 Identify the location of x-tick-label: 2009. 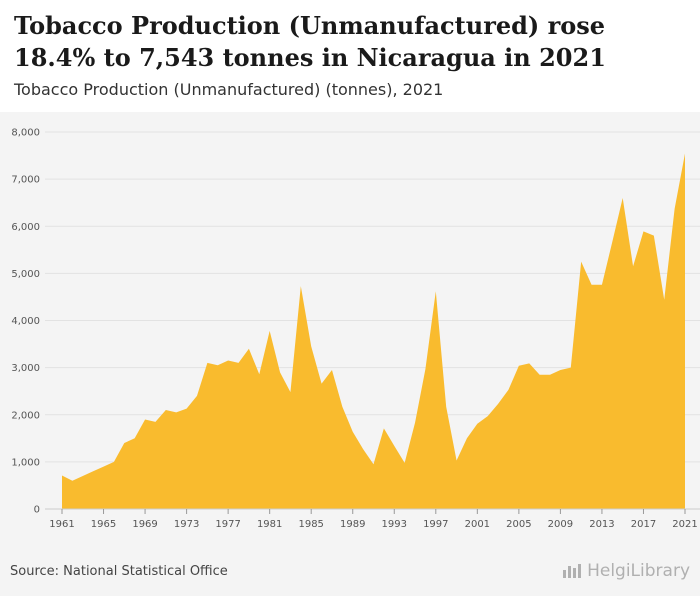
(560, 524).